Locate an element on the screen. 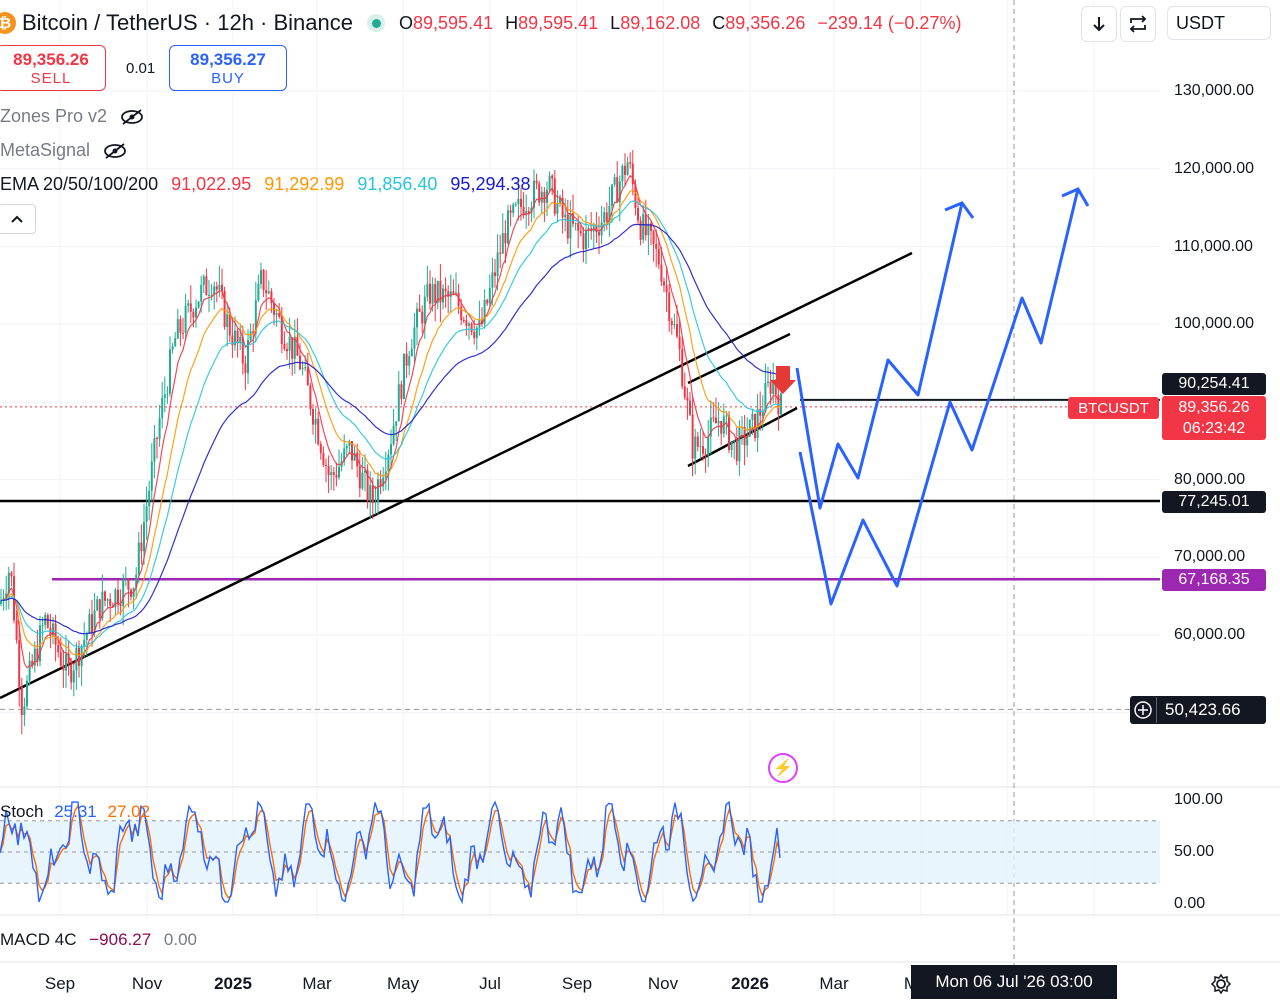 The height and width of the screenshot is (1000, 1280). ema-100-value: 91,856.40 is located at coordinates (397, 184).